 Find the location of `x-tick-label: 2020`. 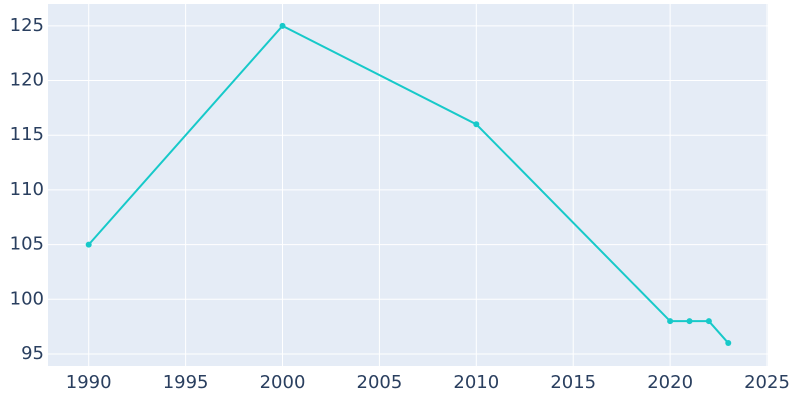

x-tick-label: 2020 is located at coordinates (670, 382).